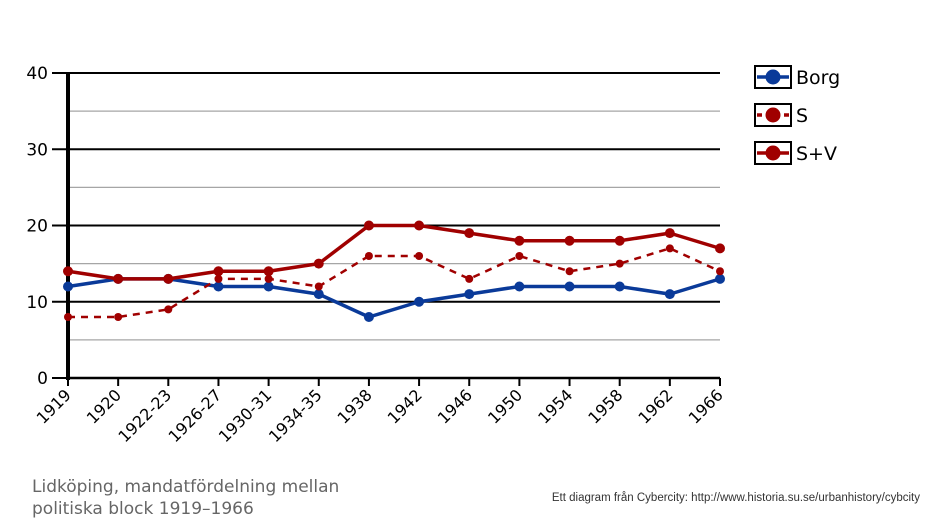 Image resolution: width=938 pixels, height=521 pixels. I want to click on series-line-s, so click(394, 283).